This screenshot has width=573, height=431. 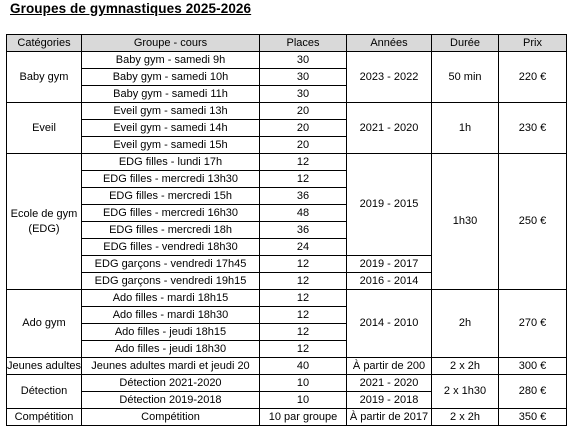 What do you see at coordinates (170, 247) in the screenshot?
I see `groupe-cell: EDG filles - vendredi 18h30` at bounding box center [170, 247].